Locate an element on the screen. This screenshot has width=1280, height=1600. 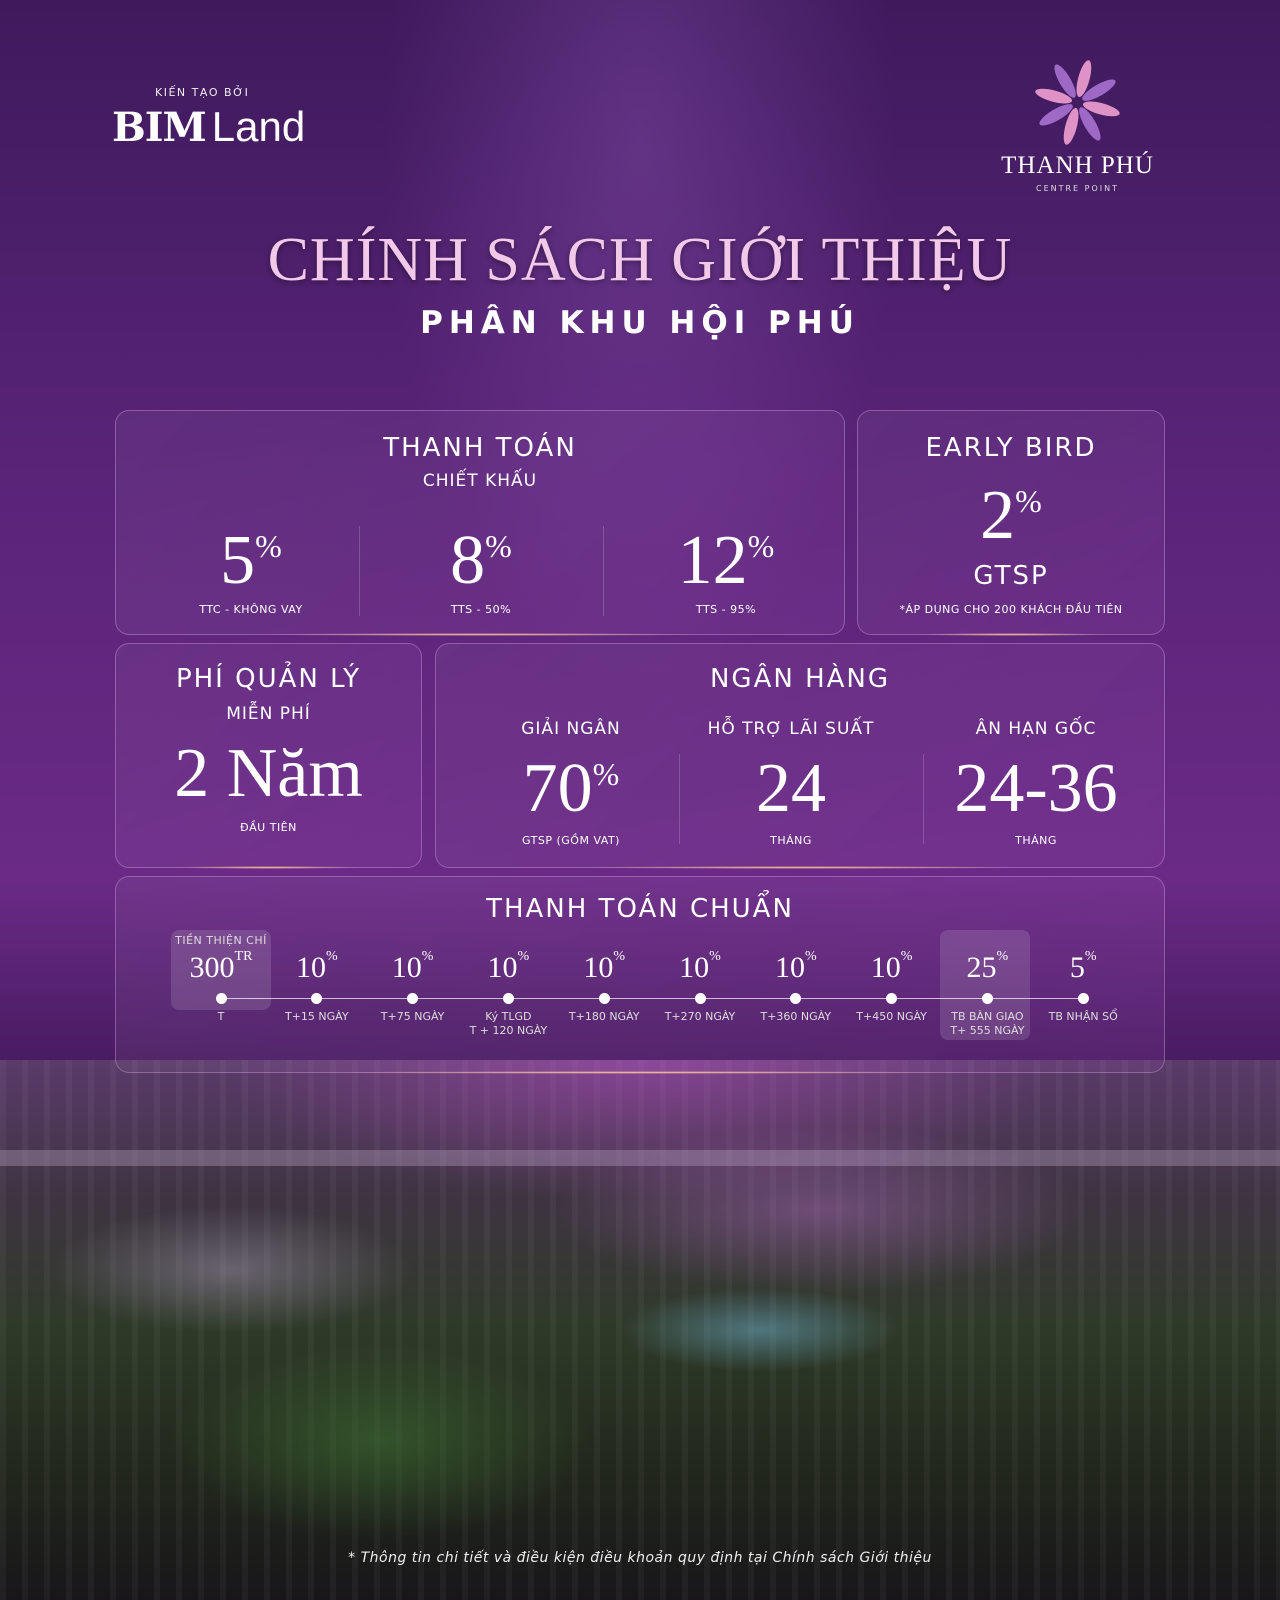
step-value: 25% is located at coordinates (987, 967).